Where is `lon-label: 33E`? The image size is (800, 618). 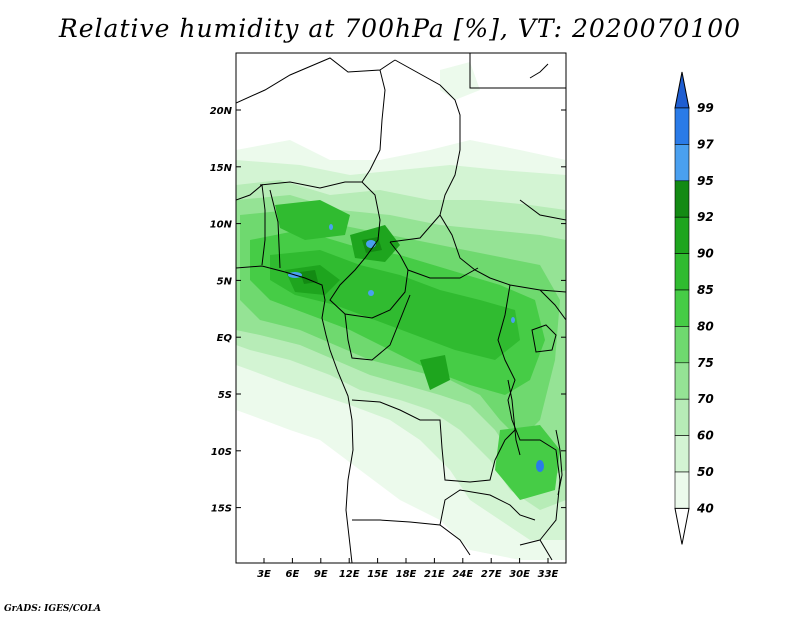 lon-label: 33E is located at coordinates (548, 574).